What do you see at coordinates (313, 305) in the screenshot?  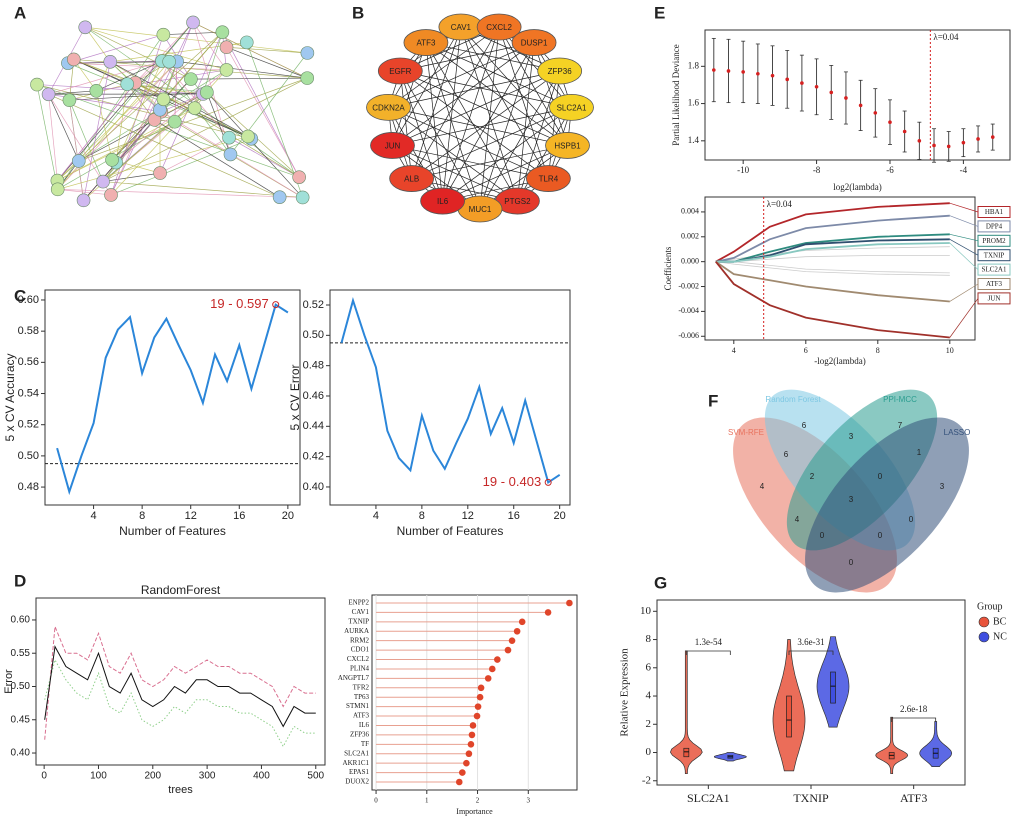 I see `y-tick-label: 0.52` at bounding box center [313, 305].